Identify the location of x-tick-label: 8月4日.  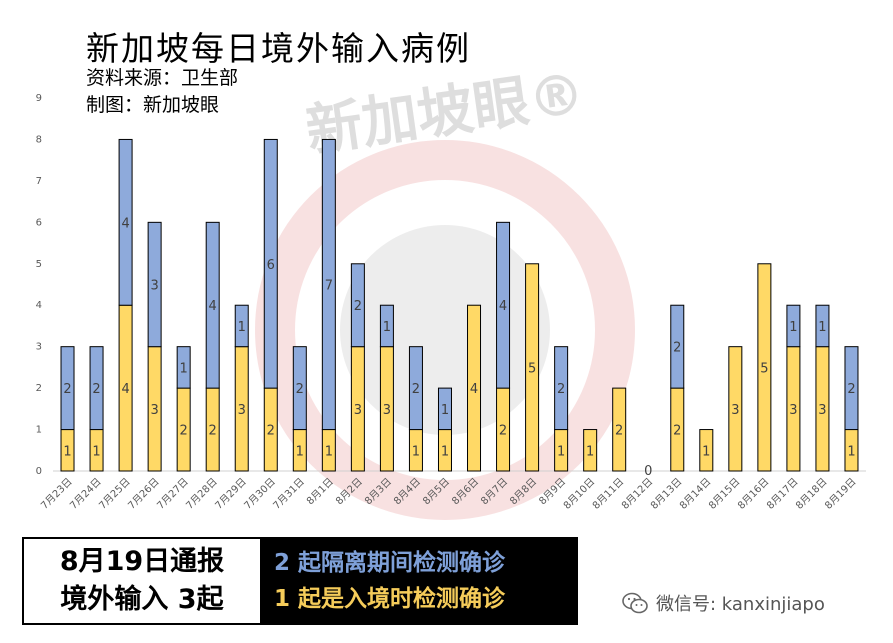
(407, 492).